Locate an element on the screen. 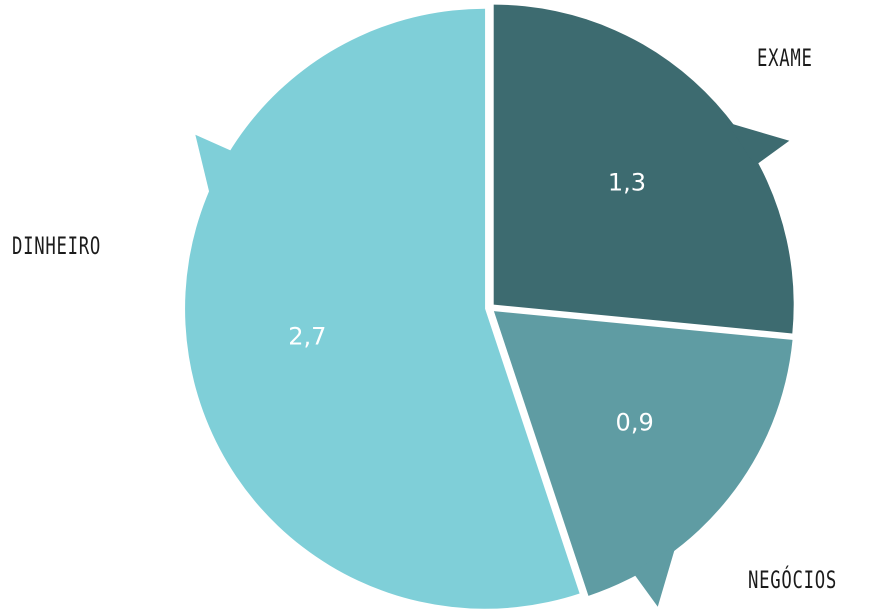 The image size is (874, 616). value-label-0: 1,3 is located at coordinates (627, 183).